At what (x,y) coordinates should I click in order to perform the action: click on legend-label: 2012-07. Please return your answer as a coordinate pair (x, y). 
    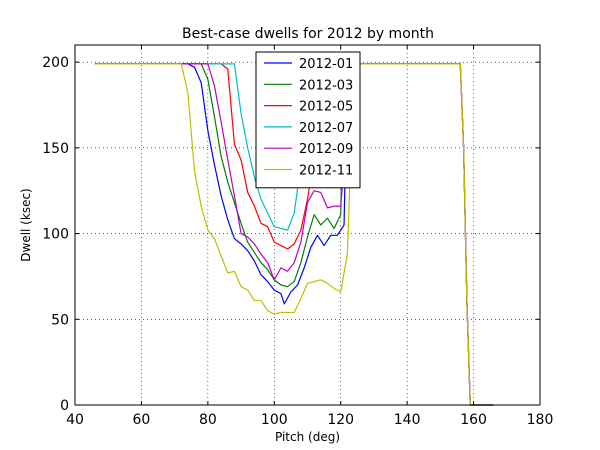
    Looking at the image, I should click on (326, 128).